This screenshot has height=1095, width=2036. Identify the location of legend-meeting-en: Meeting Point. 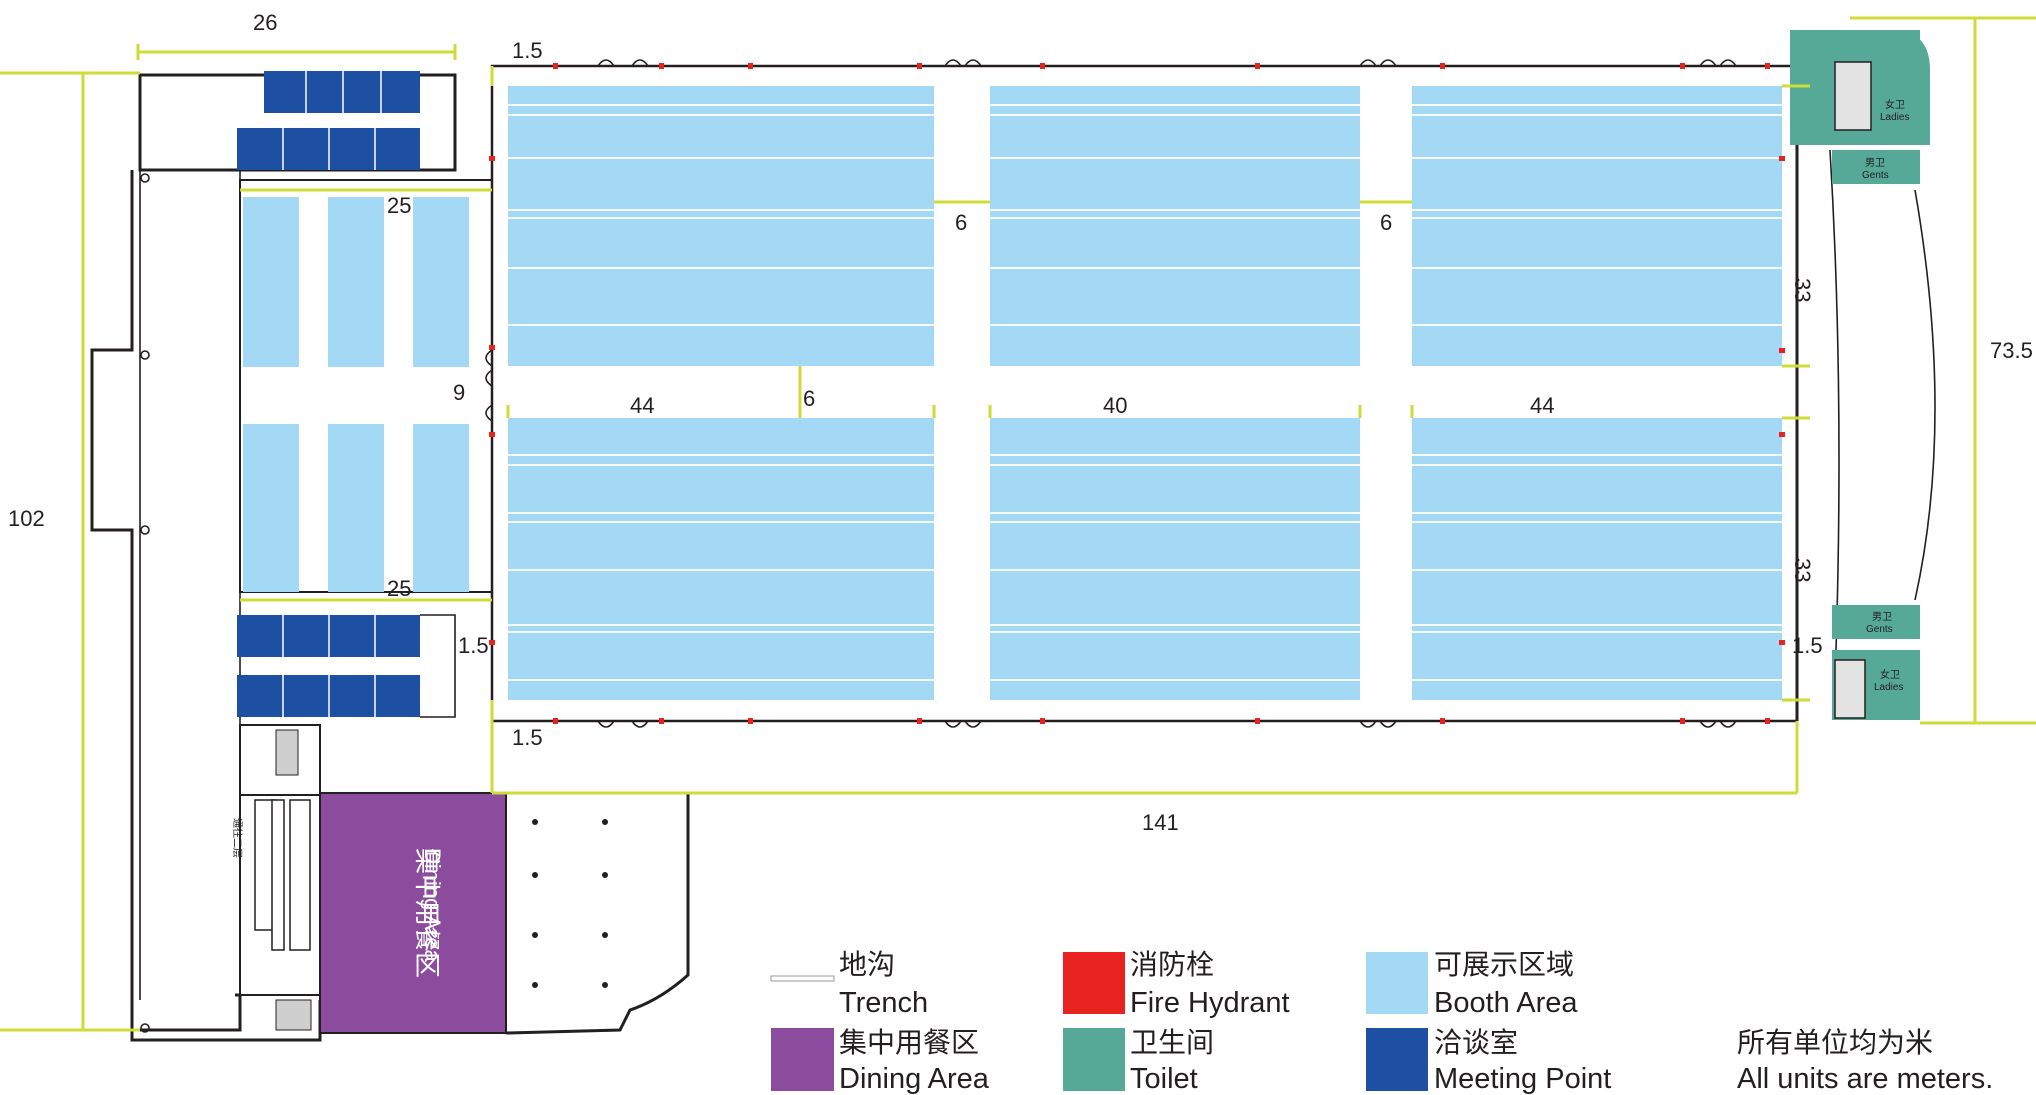
(1522, 1079).